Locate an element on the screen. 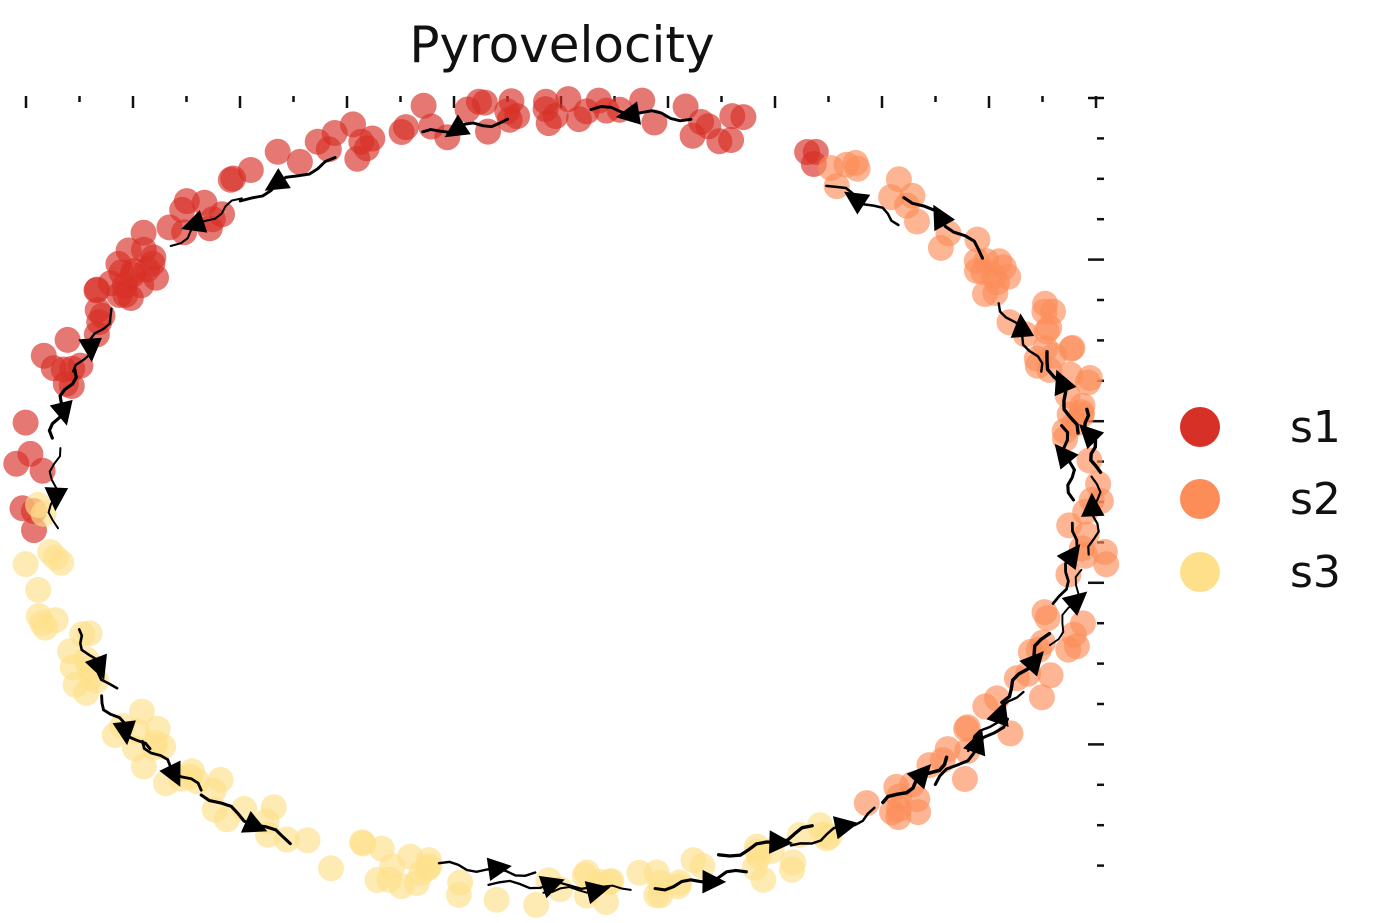  legend: s1 s2 s3 is located at coordinates (1260, 500).